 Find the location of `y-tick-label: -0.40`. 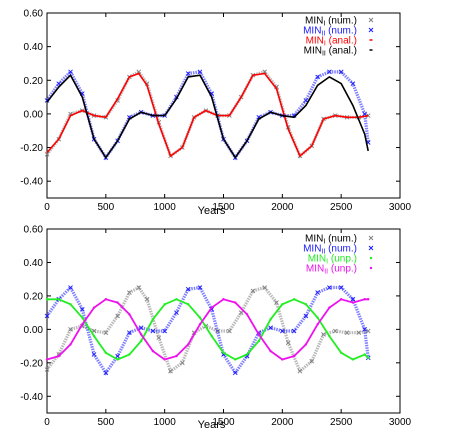

y-tick-label: -0.40 is located at coordinates (31, 397).